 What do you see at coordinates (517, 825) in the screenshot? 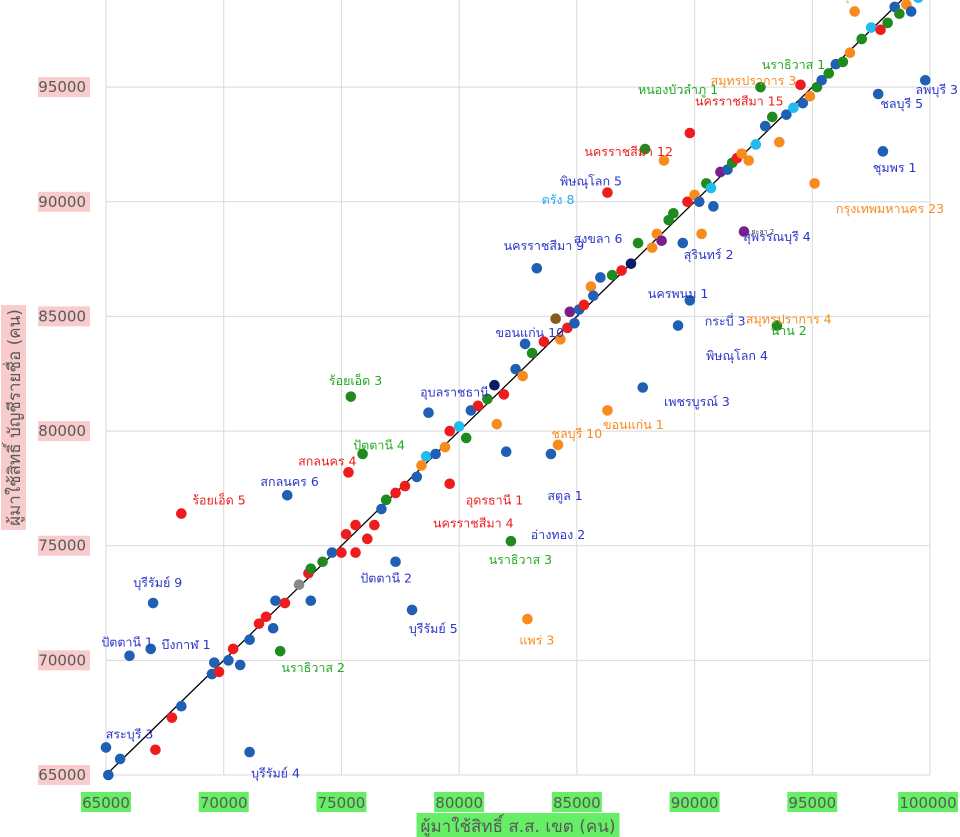
I see `x-axis-title: ผู้มาใช้สิทธิ์ ส.ส. เขต (คน)` at bounding box center [517, 825].